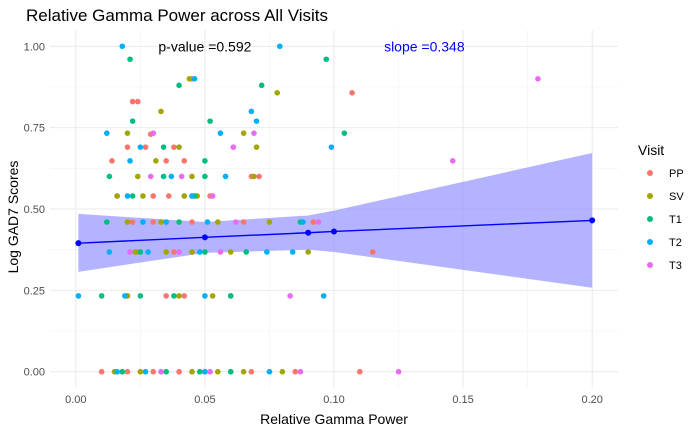 Image resolution: width=700 pixels, height=432 pixels. I want to click on x-tick-label: 0.05, so click(204, 400).